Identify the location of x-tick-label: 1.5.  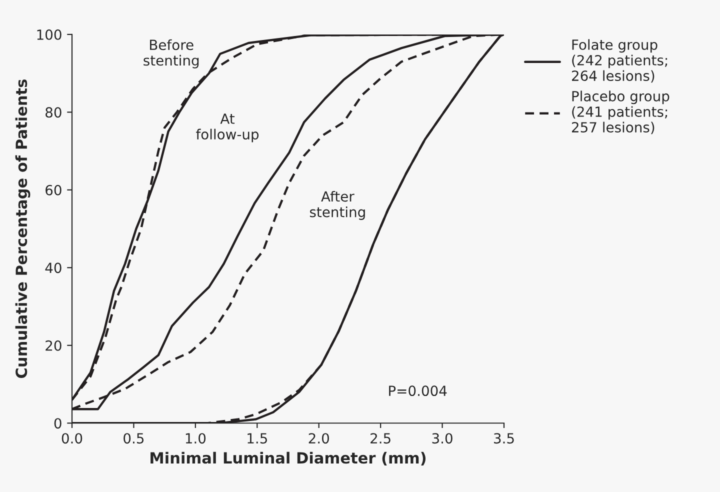
(257, 438).